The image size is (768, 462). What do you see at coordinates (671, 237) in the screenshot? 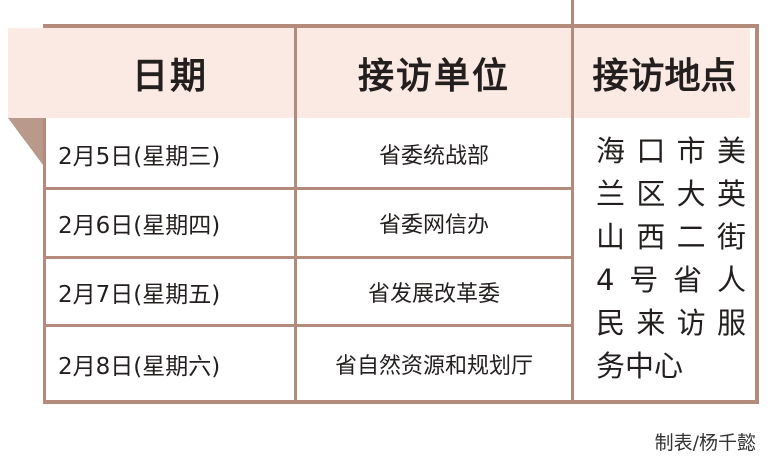
I see `location-line: 山西二街` at bounding box center [671, 237].